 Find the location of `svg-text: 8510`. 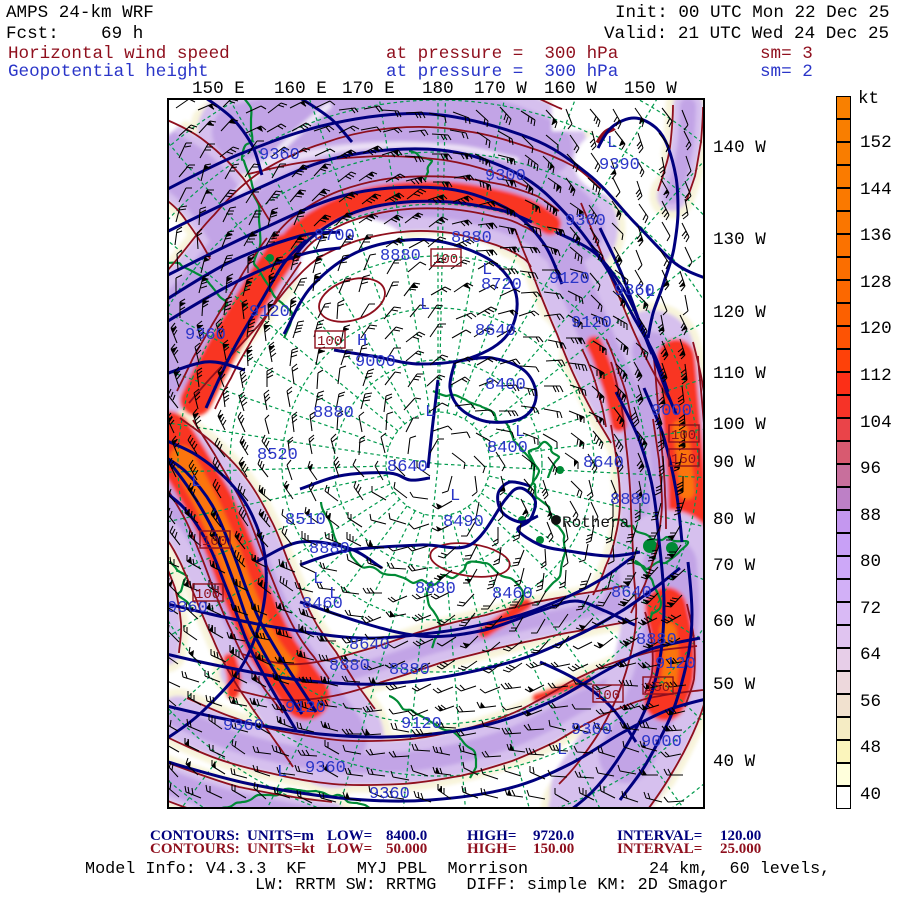

svg-text: 8510 is located at coordinates (305, 520).